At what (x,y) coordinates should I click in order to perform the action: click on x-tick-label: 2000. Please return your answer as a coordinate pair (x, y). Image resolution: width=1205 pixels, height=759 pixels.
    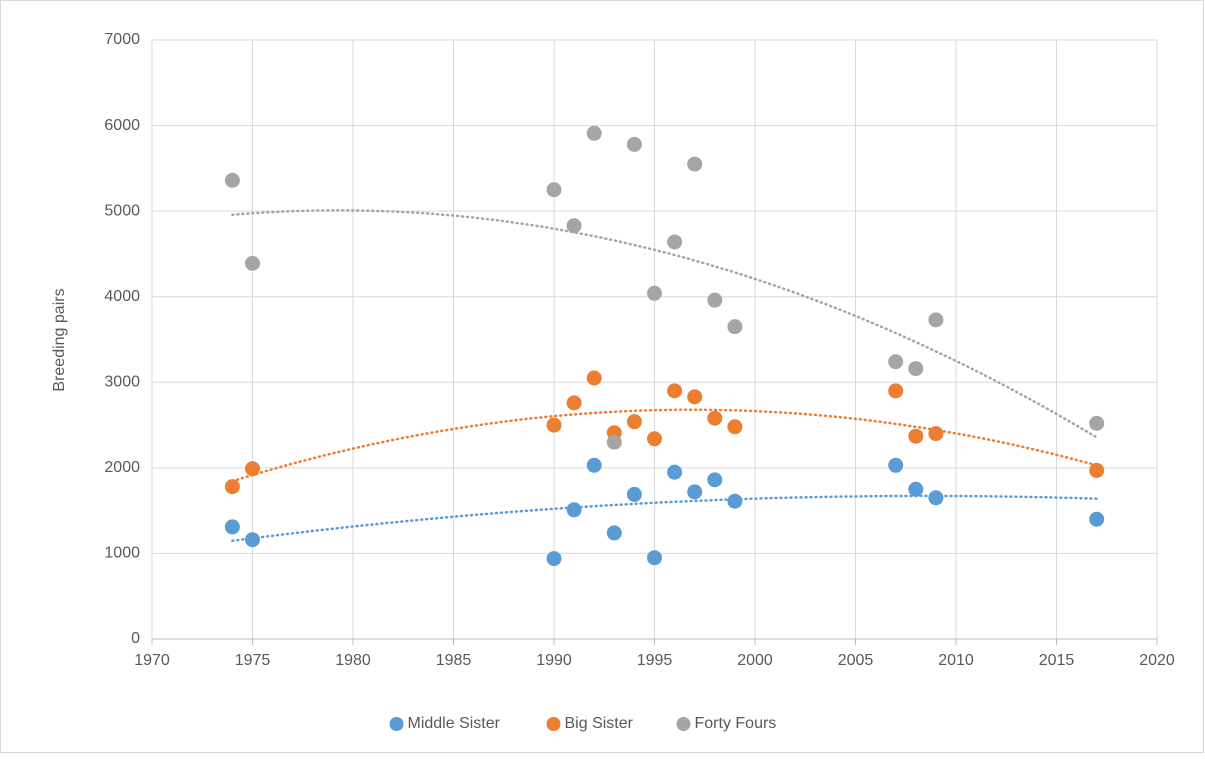
    Looking at the image, I should click on (755, 660).